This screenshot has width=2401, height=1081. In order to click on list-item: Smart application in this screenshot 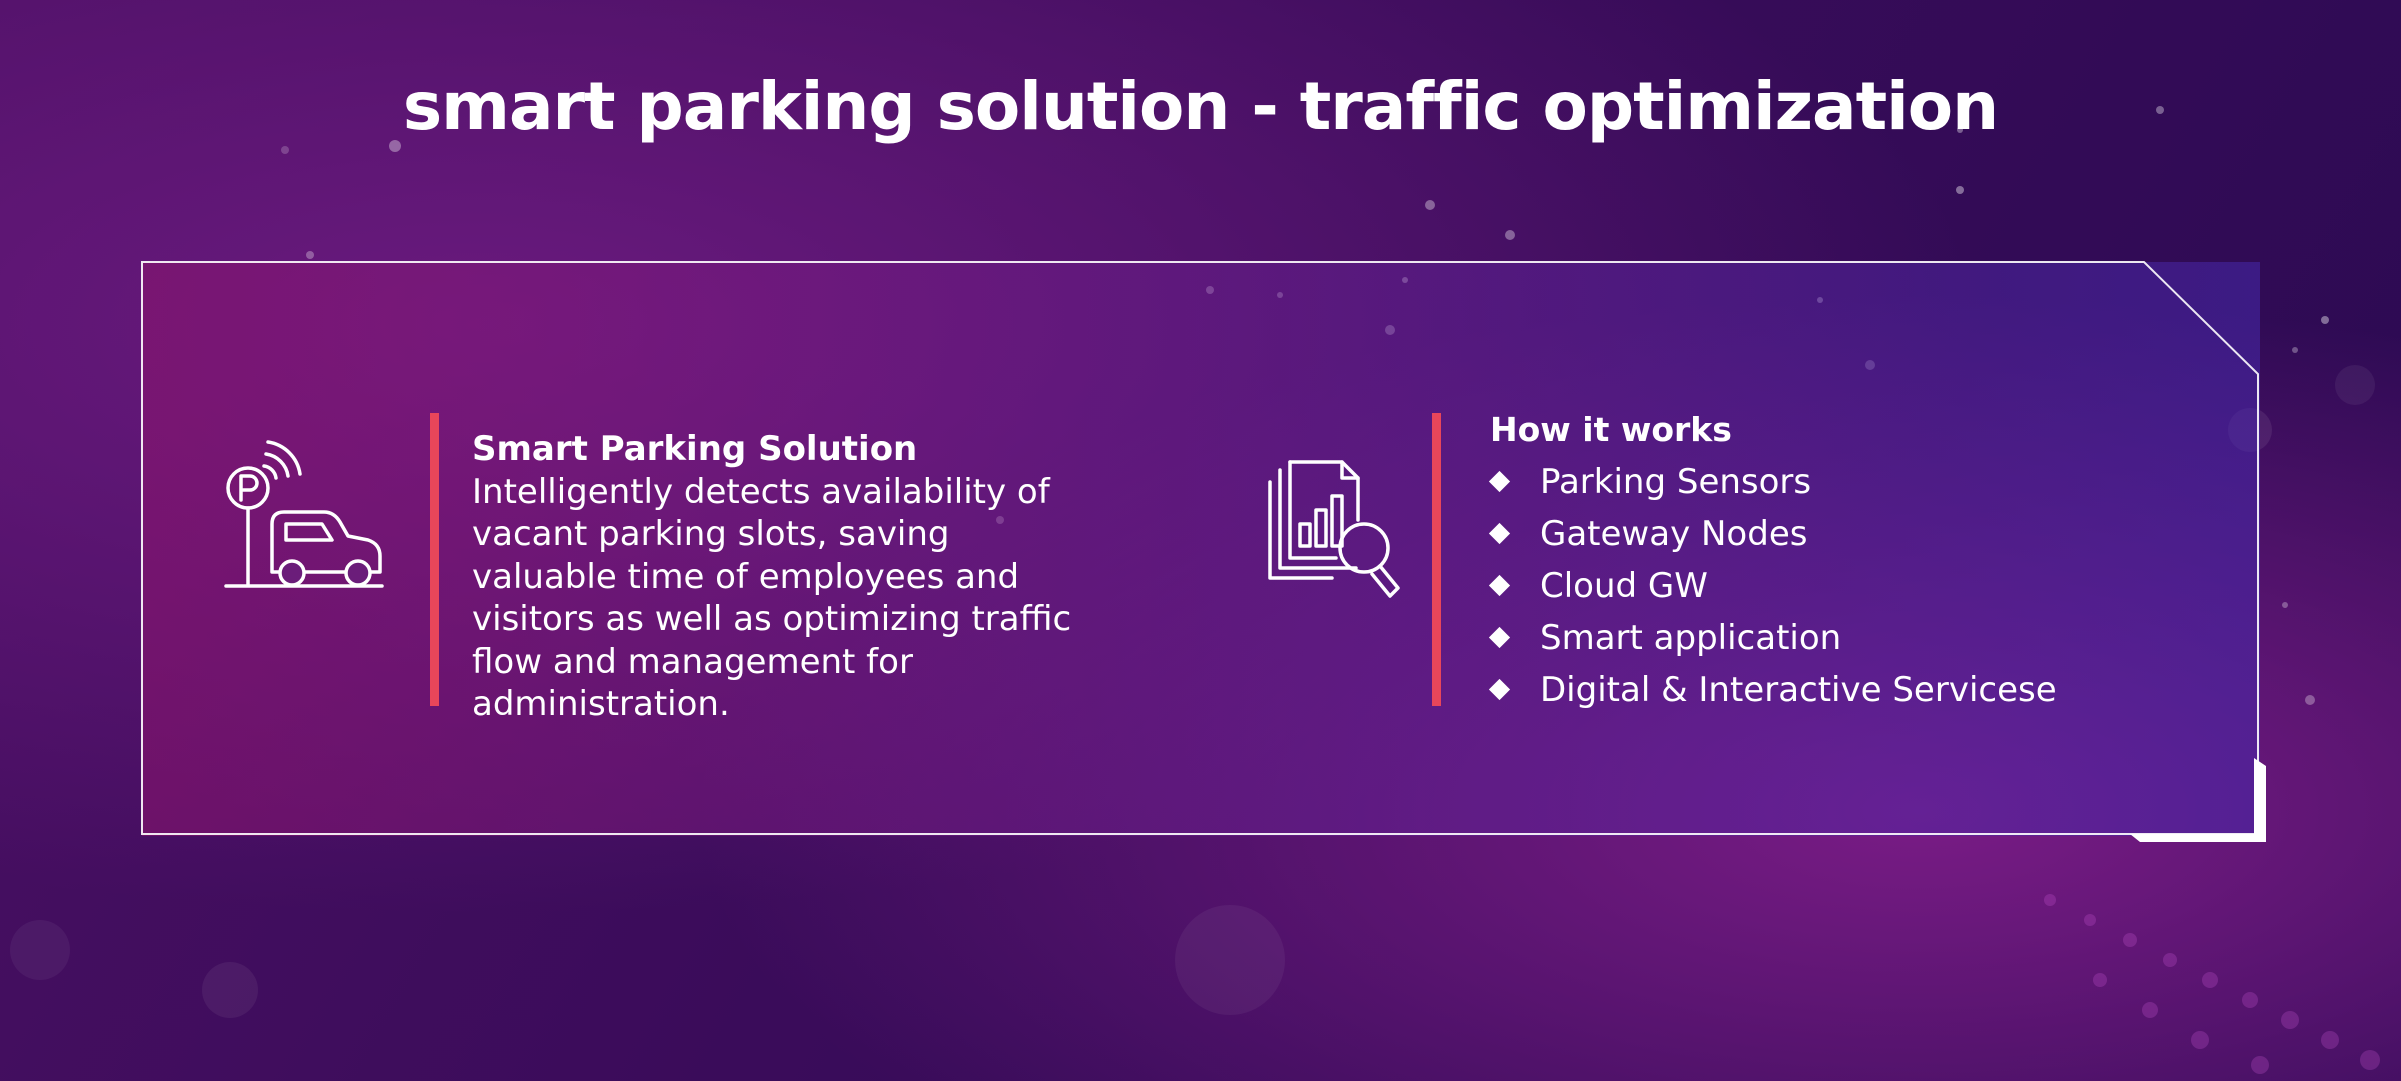, I will do `click(1772, 642)`.